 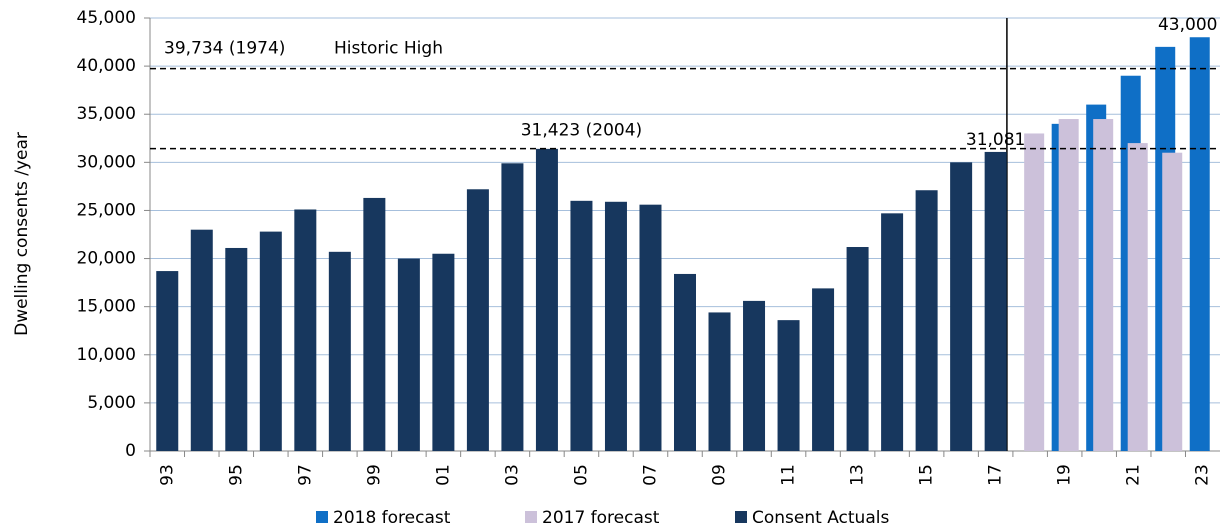 What do you see at coordinates (130, 451) in the screenshot?
I see `y-tick-label: 0` at bounding box center [130, 451].